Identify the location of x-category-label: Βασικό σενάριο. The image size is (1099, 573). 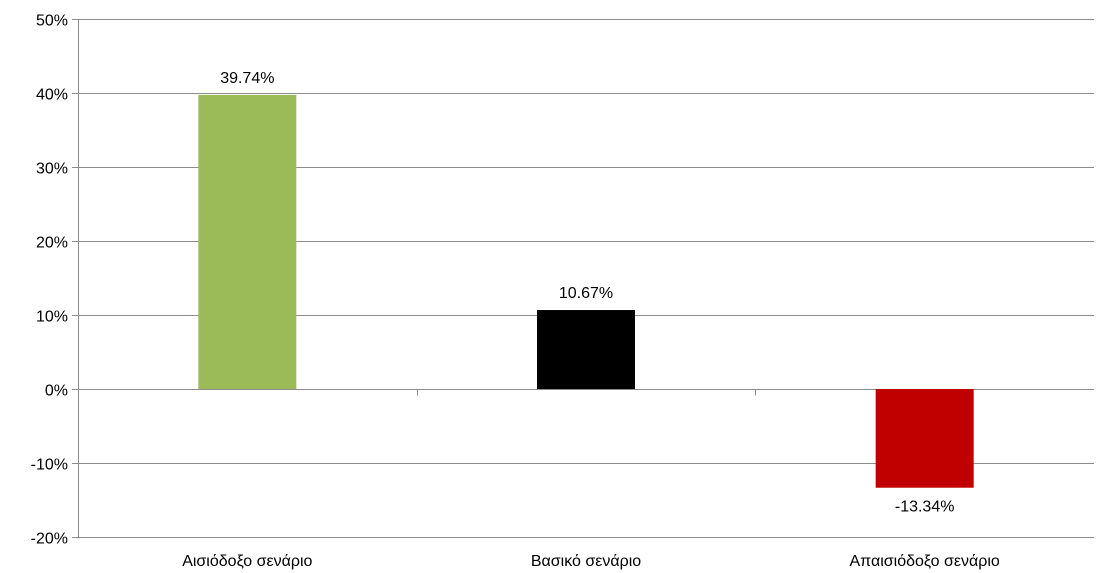
(586, 561).